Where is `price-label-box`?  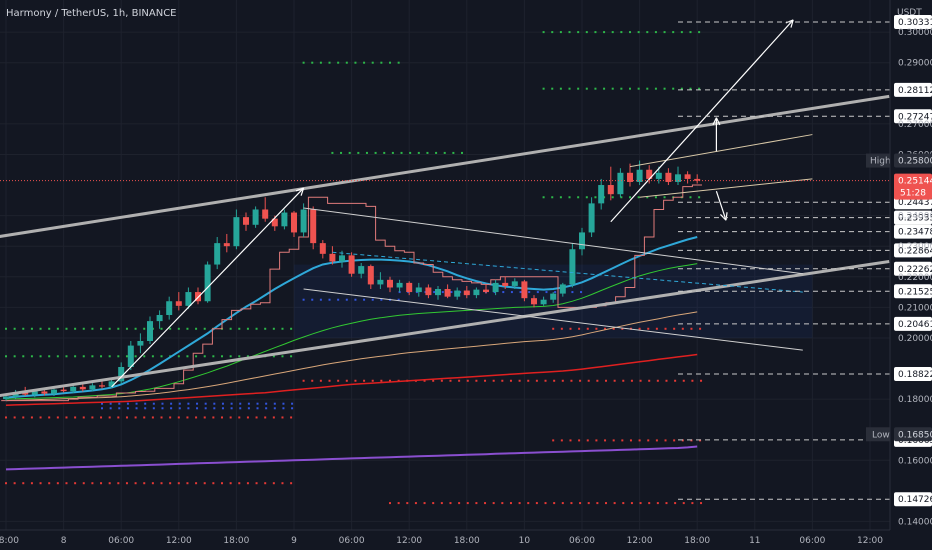 price-label-box is located at coordinates (913, 499).